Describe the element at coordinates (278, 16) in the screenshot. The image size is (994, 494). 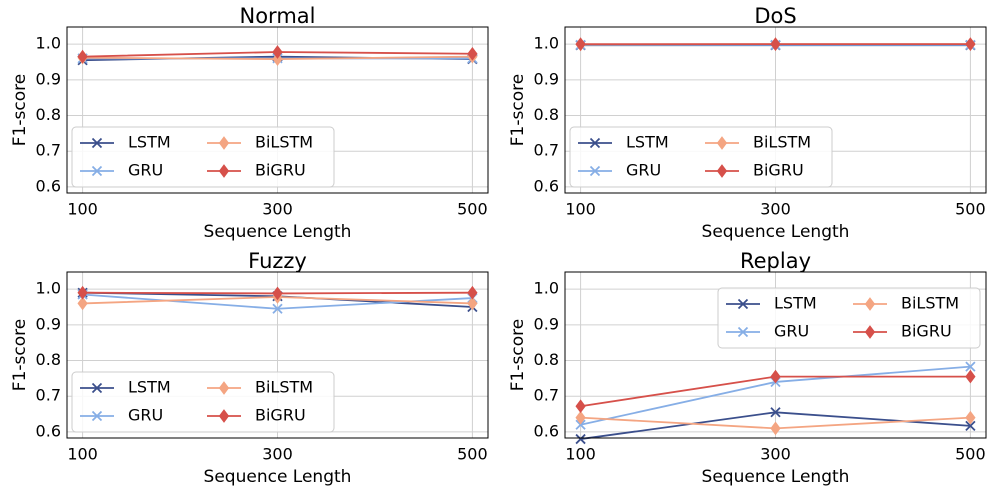
I see `chart-title: Normal` at that location.